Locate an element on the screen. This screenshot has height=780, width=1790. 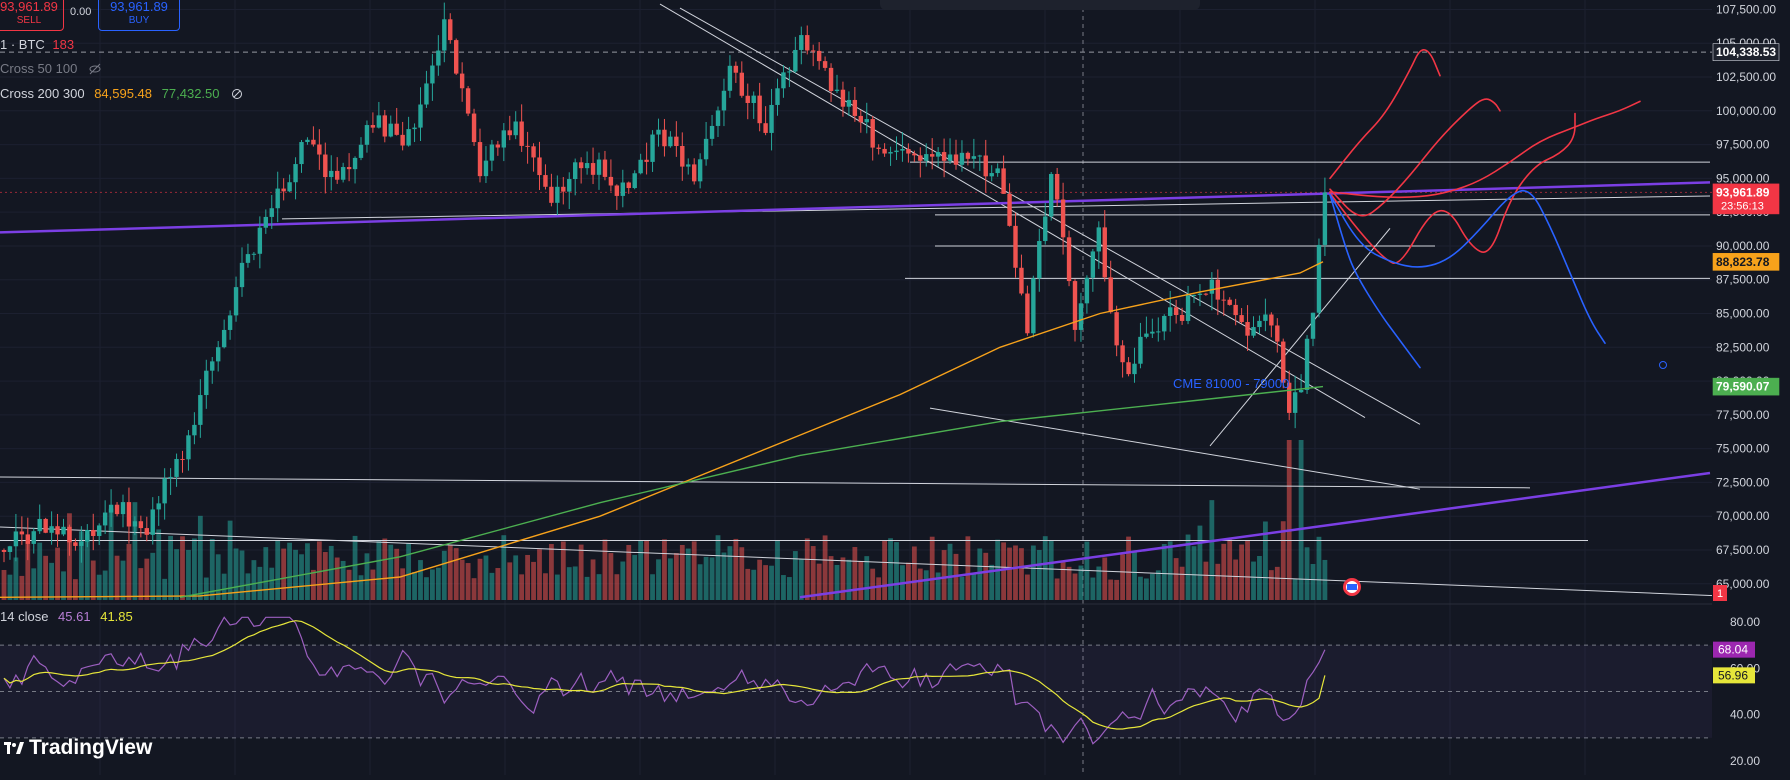
rsi-value-label: 56.96 is located at coordinates (1733, 675).